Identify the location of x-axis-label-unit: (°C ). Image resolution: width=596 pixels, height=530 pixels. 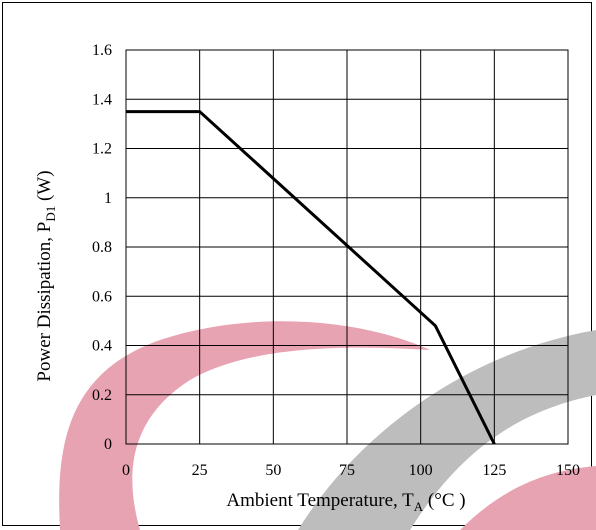
(444, 500).